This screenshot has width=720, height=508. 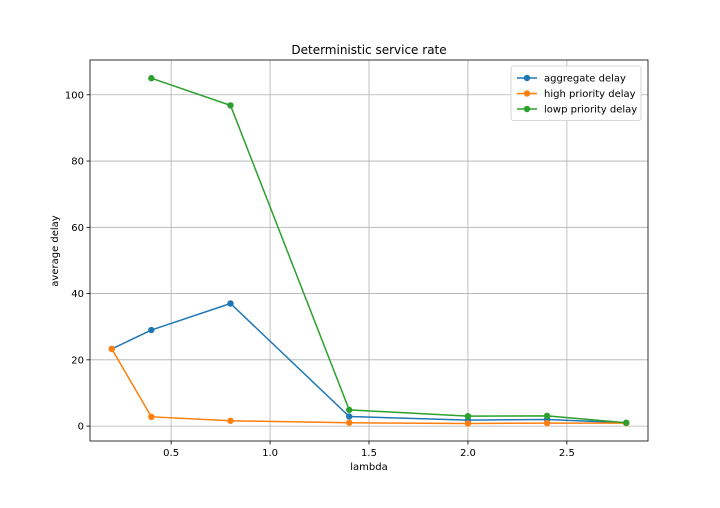 I want to click on x-tick-label: 0.5, so click(x=171, y=453).